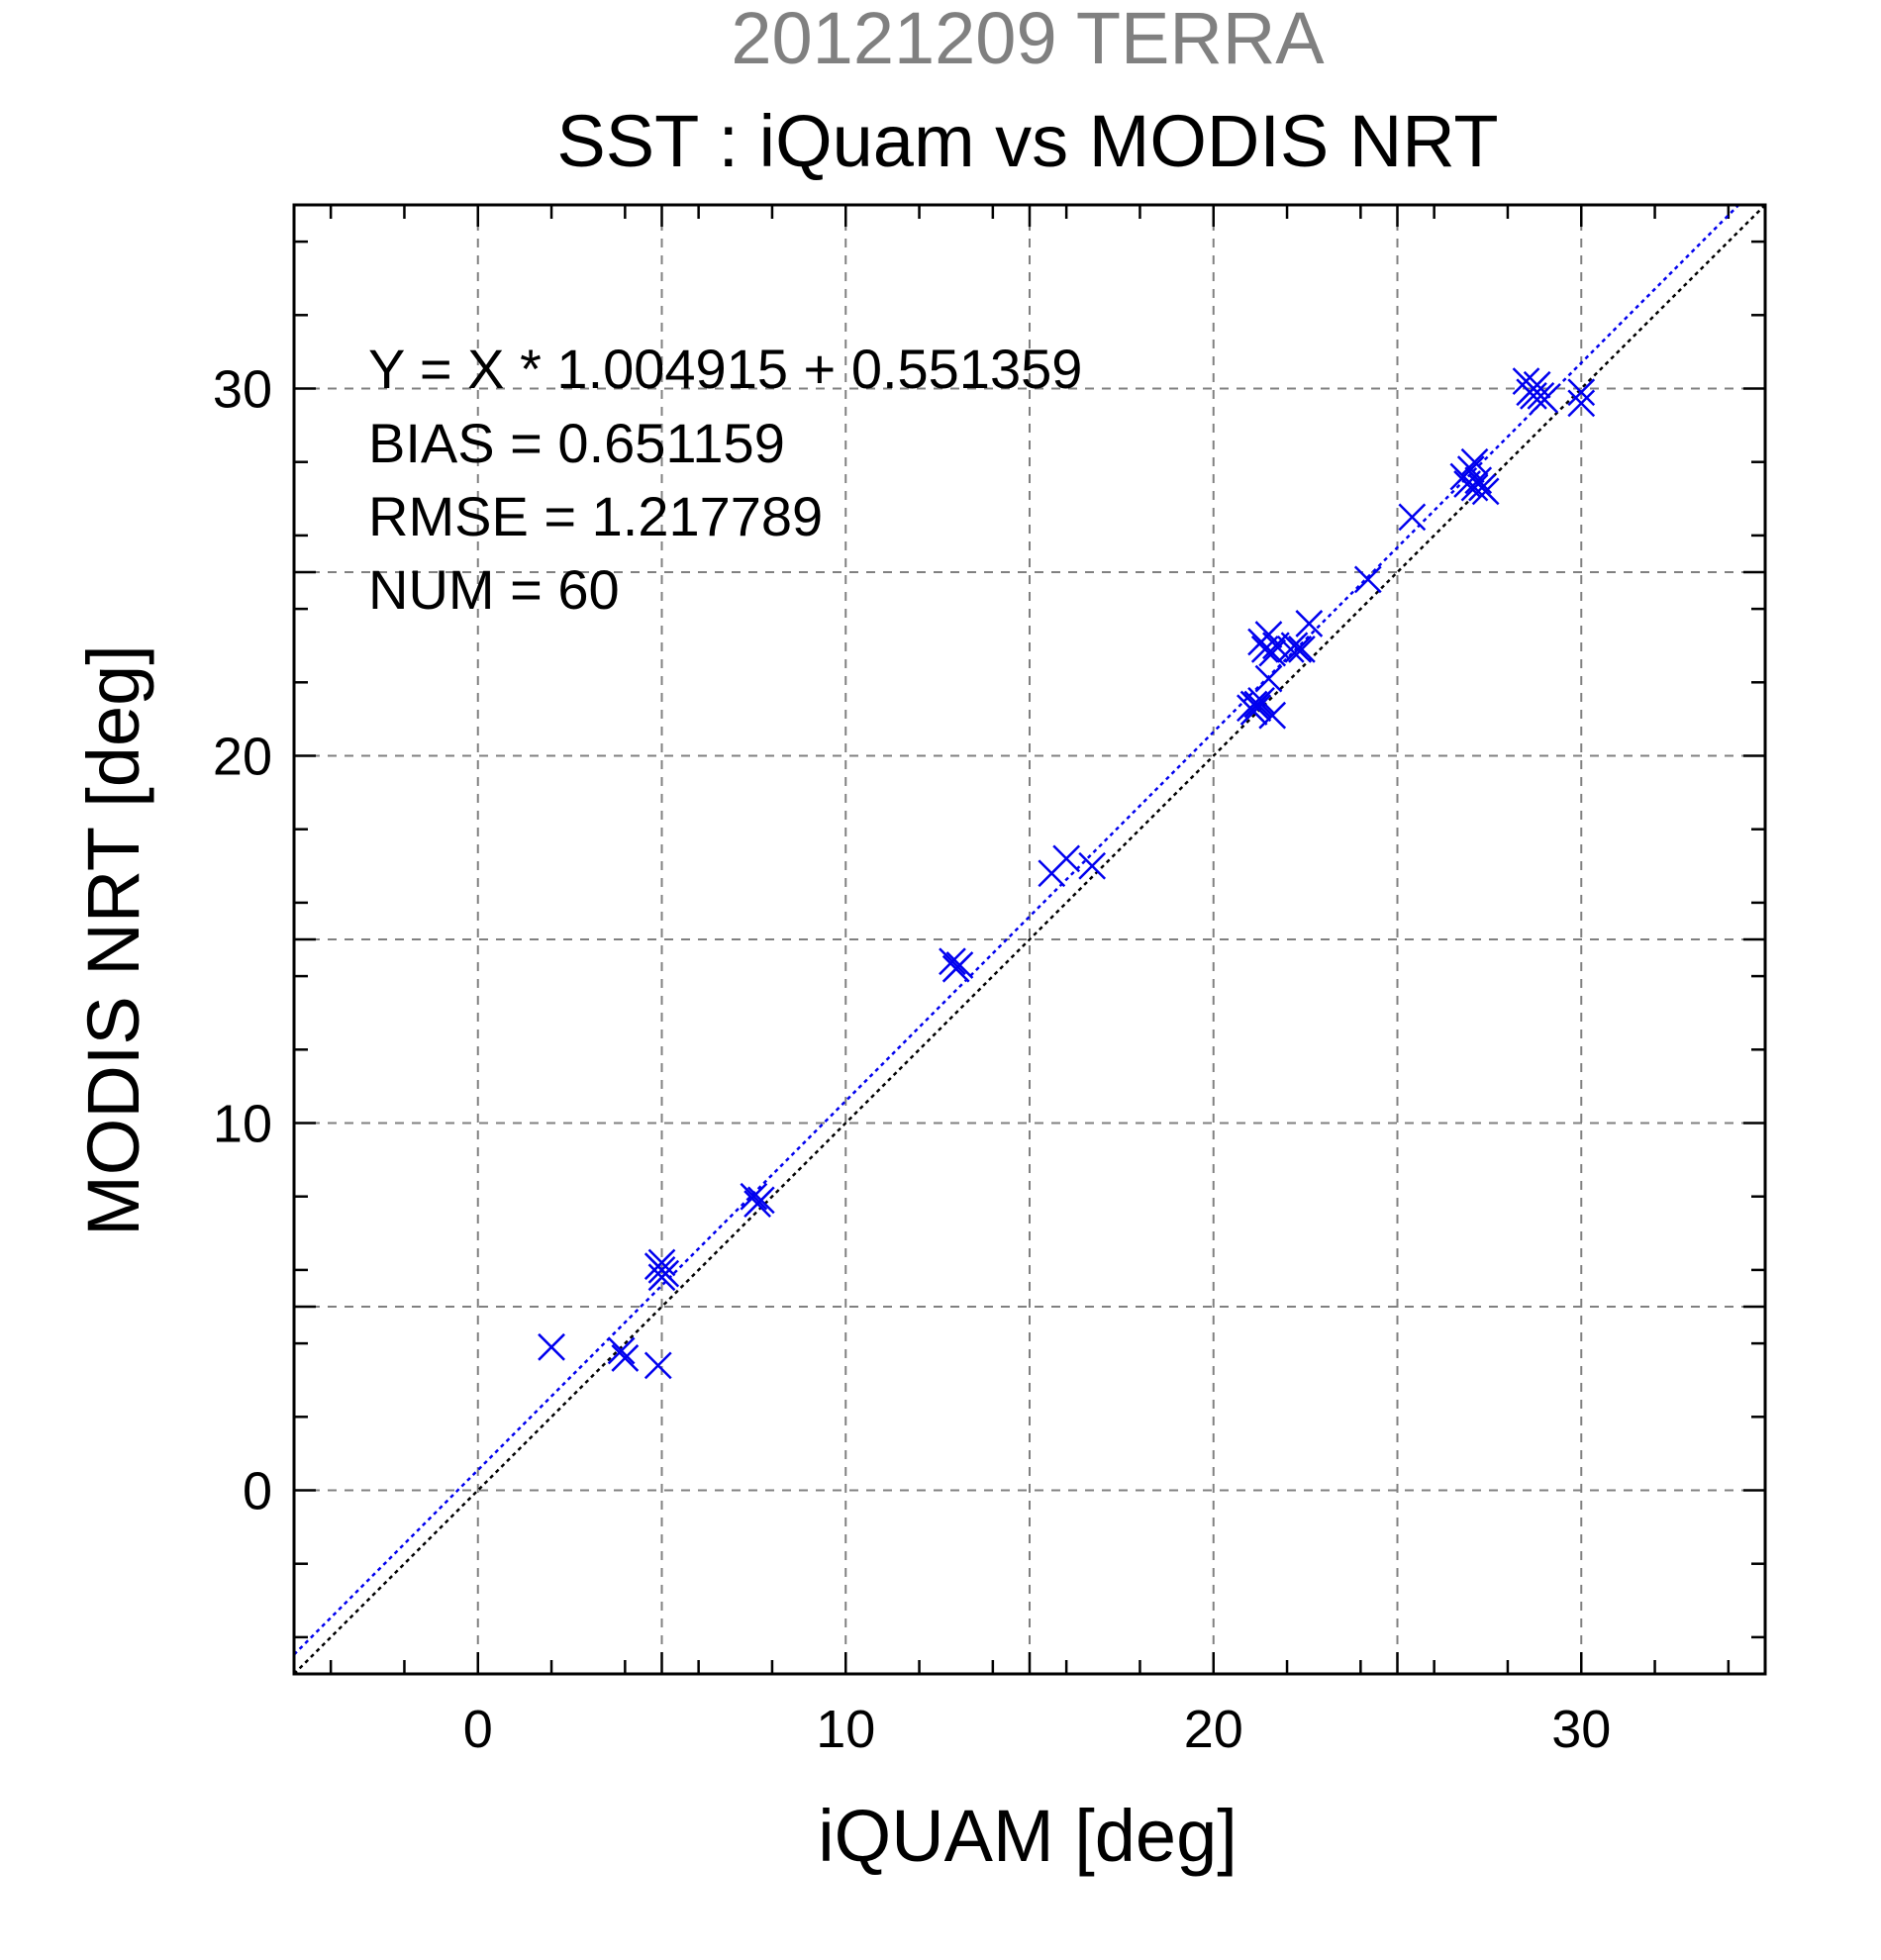 The width and height of the screenshot is (1881, 1960). I want to click on y-tick-label: 0, so click(257, 1491).